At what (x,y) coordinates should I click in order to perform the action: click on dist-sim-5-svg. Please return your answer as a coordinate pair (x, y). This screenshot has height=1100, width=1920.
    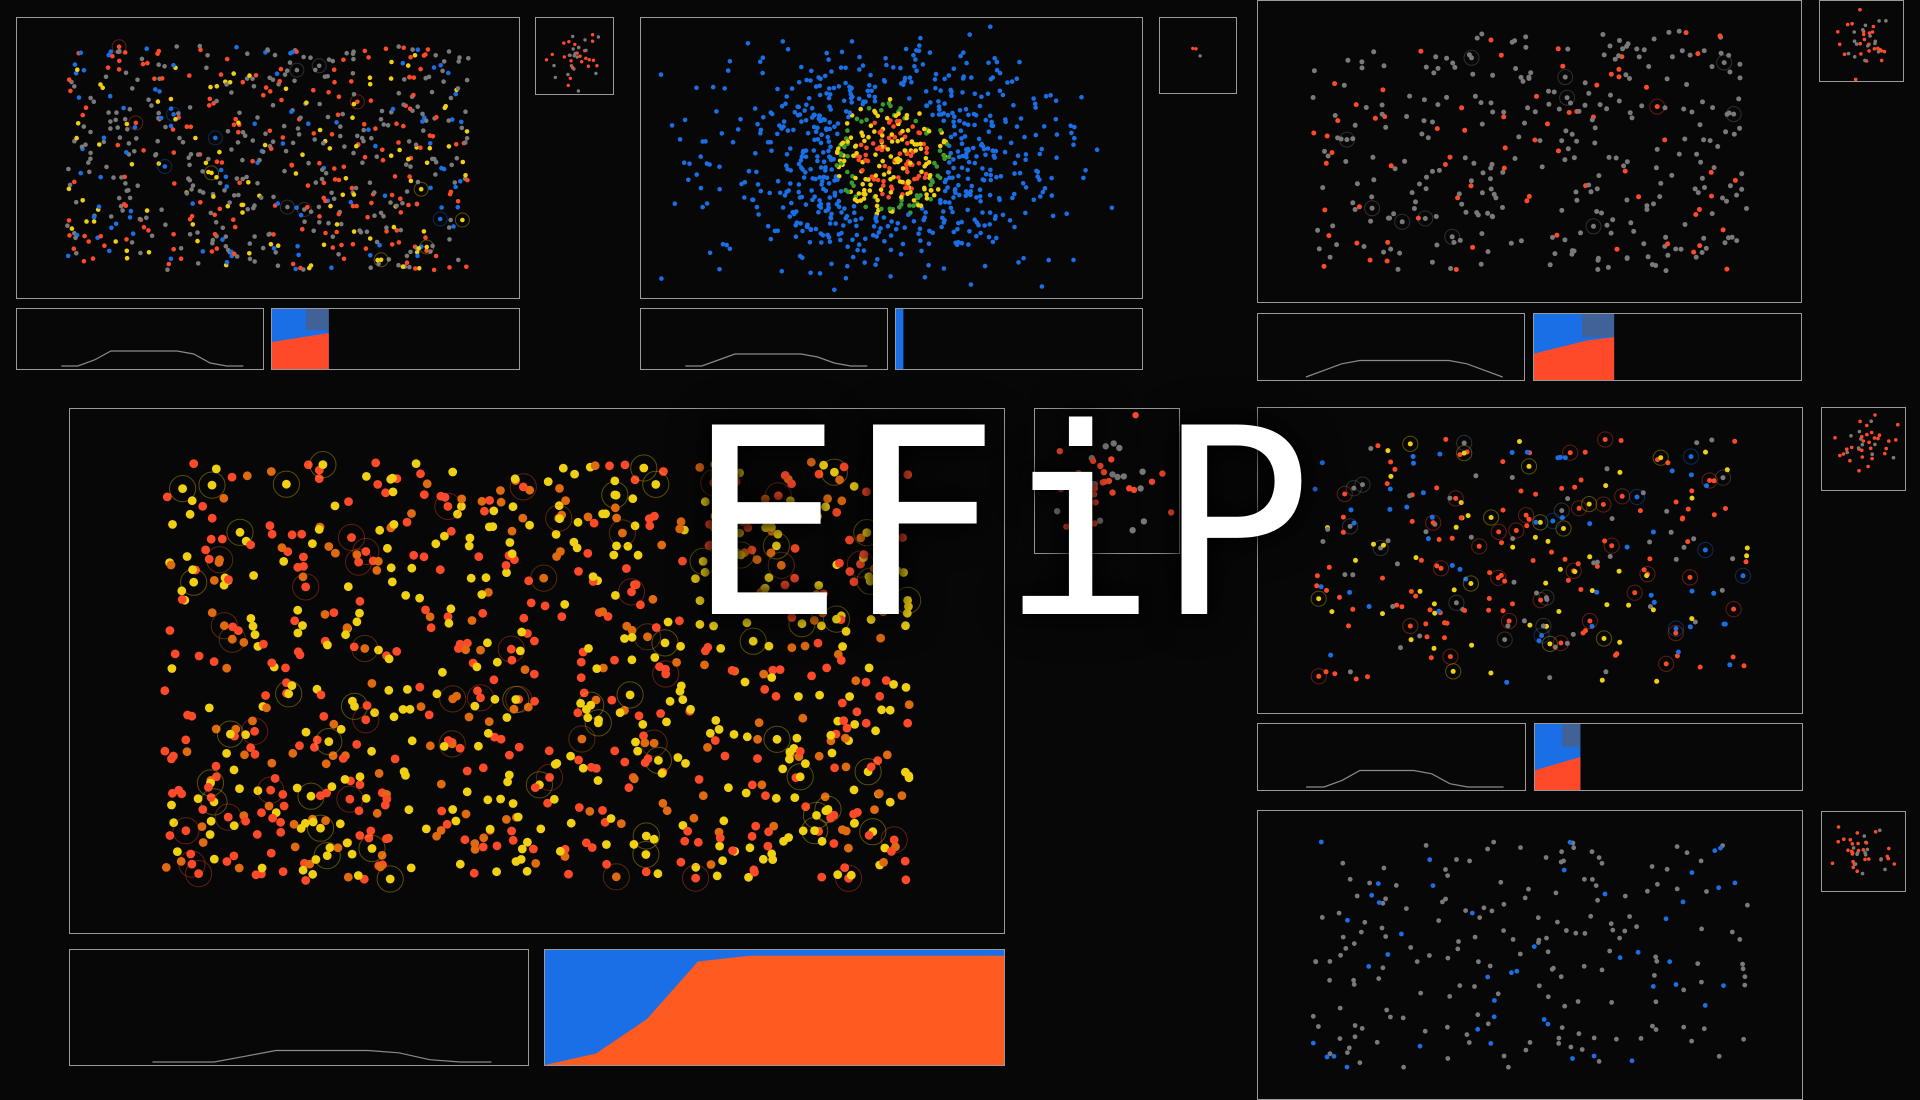
    Looking at the image, I should click on (1405, 778).